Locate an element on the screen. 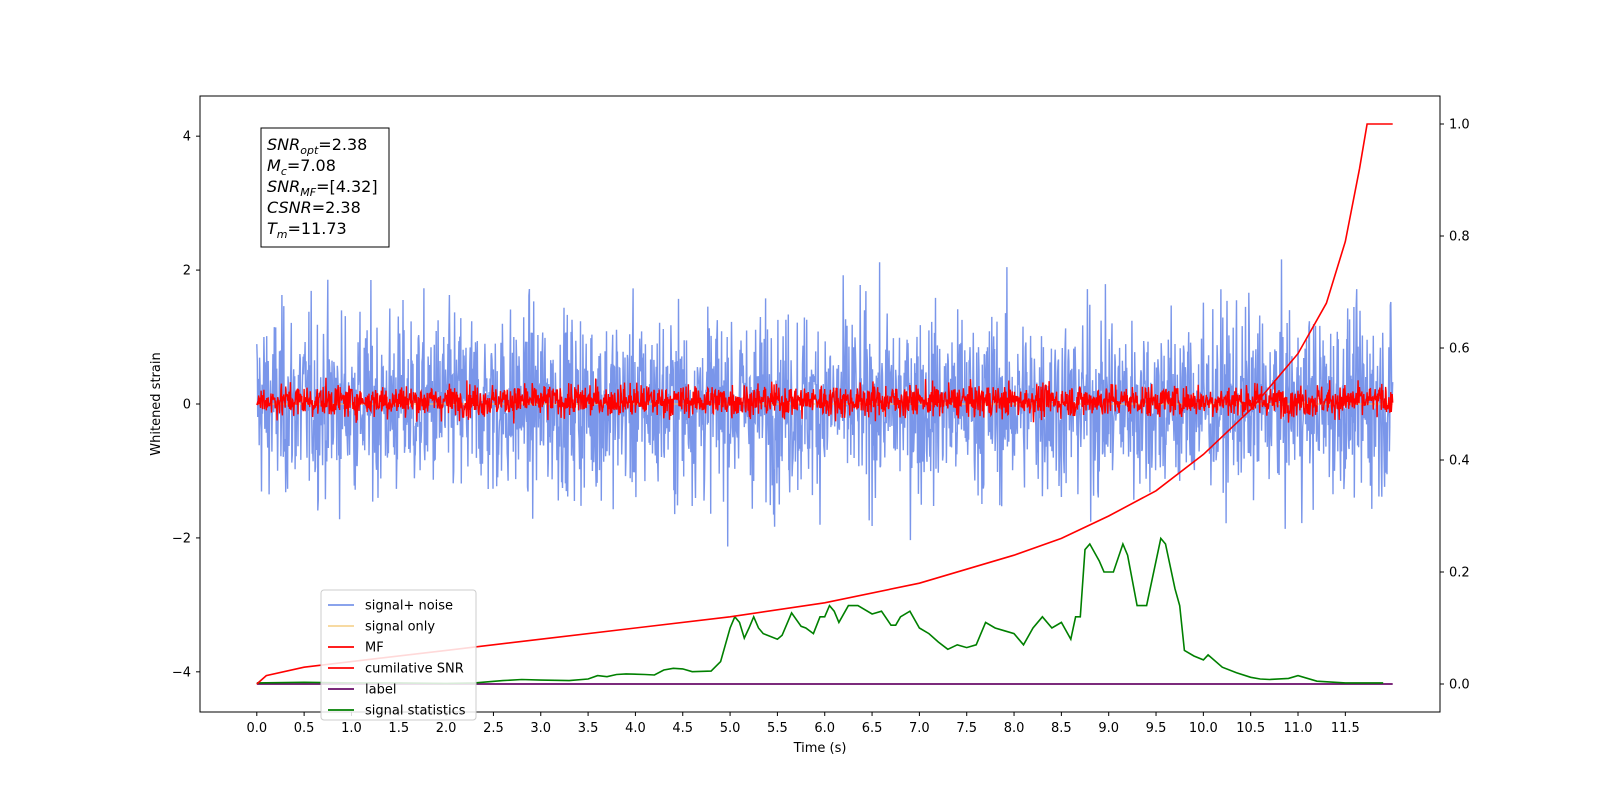 This screenshot has width=1600, height=800. x-tick-label: 5.0 is located at coordinates (730, 728).